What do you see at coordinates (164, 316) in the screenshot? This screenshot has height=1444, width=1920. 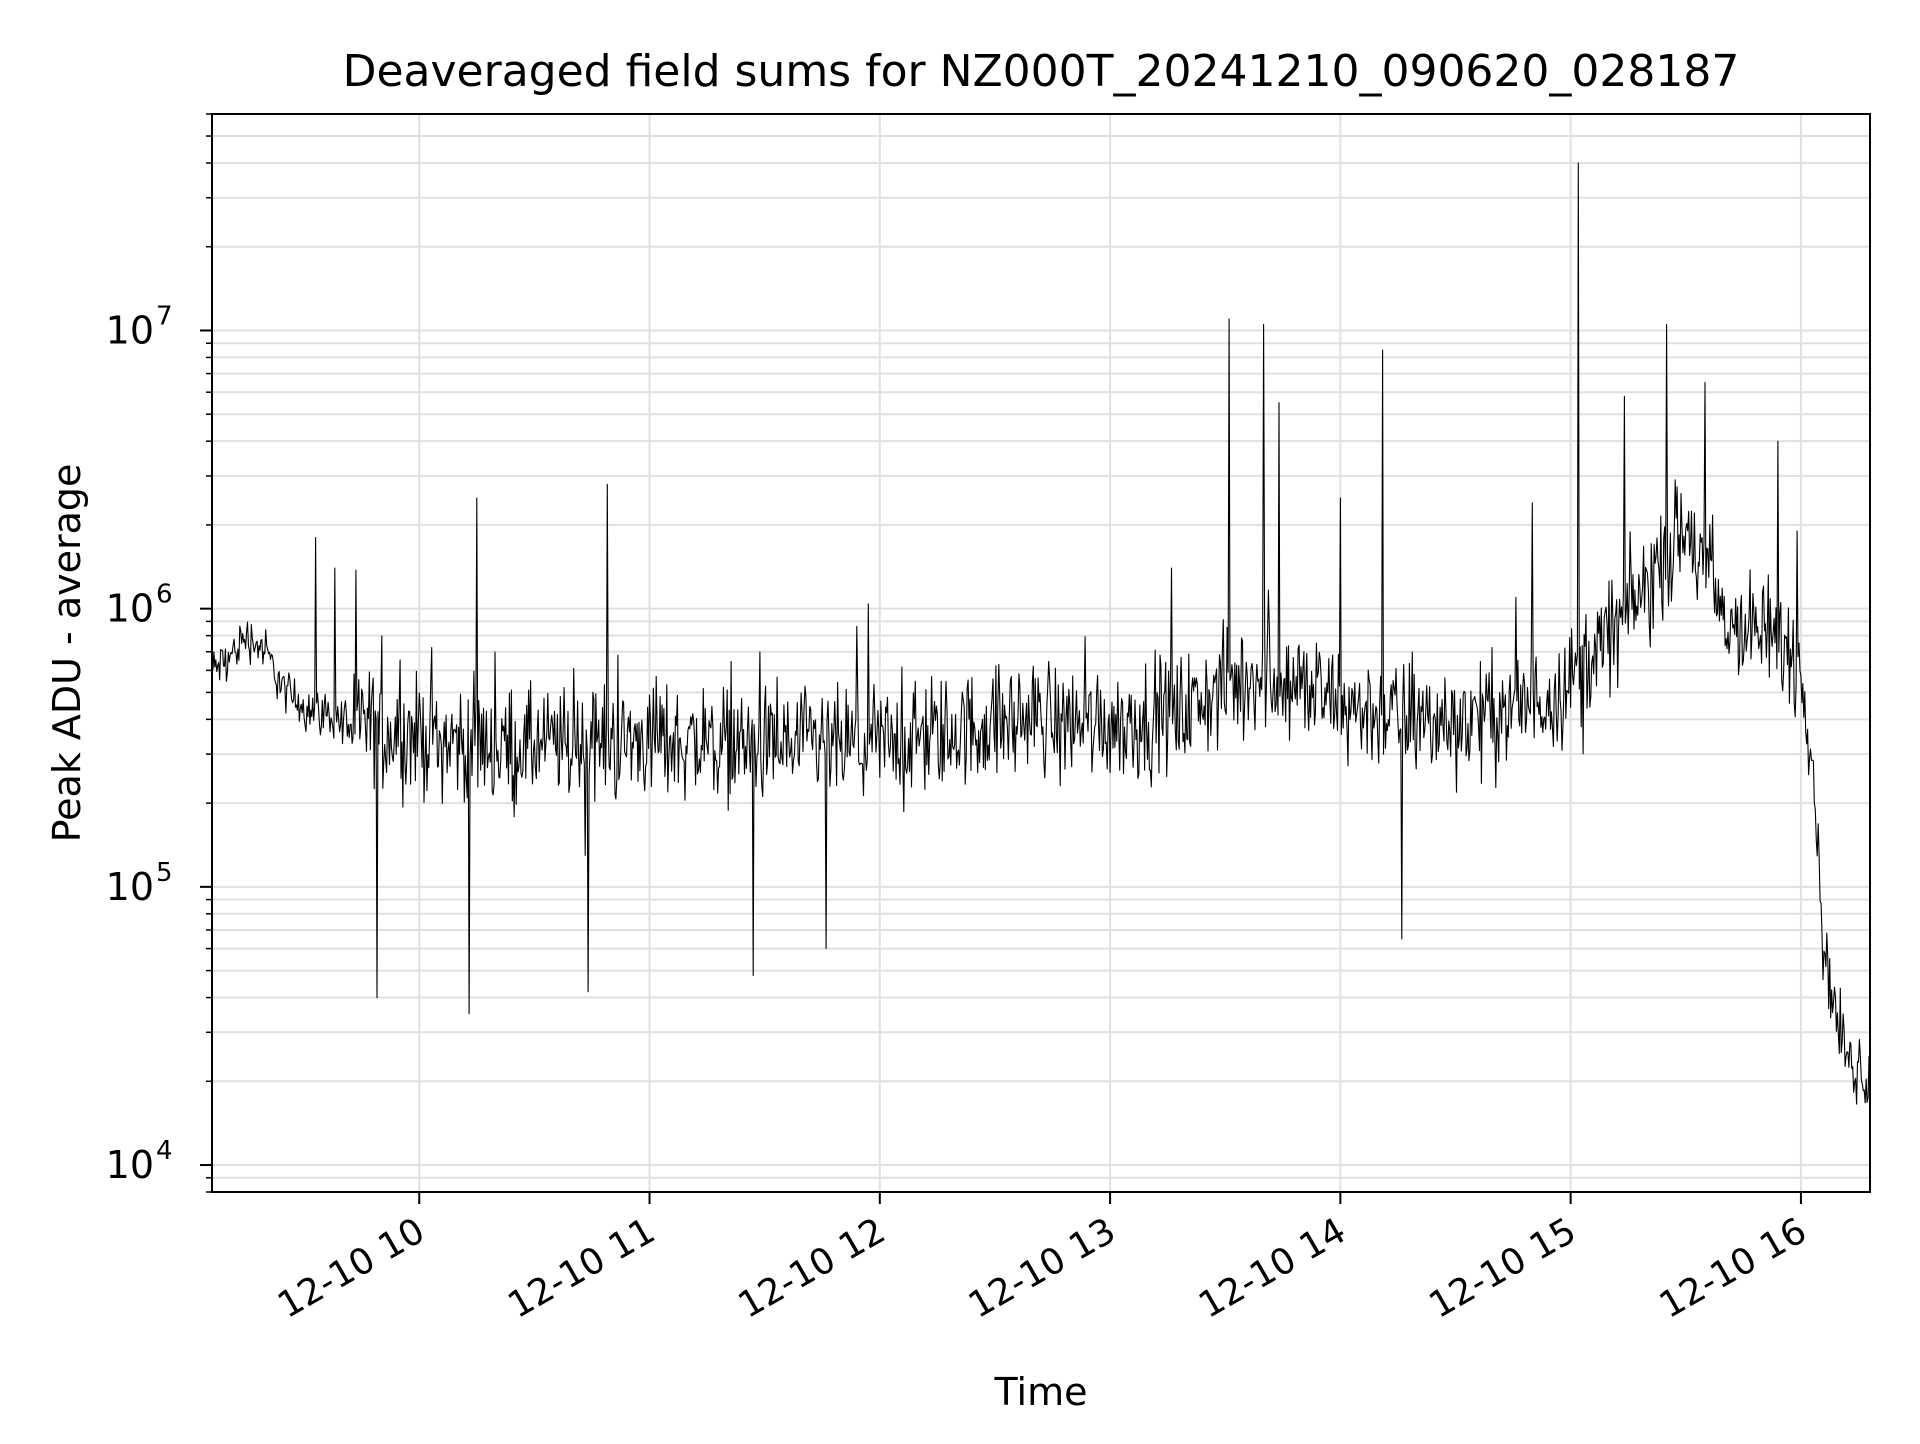 I see `y-tick-label-exponent: 7` at bounding box center [164, 316].